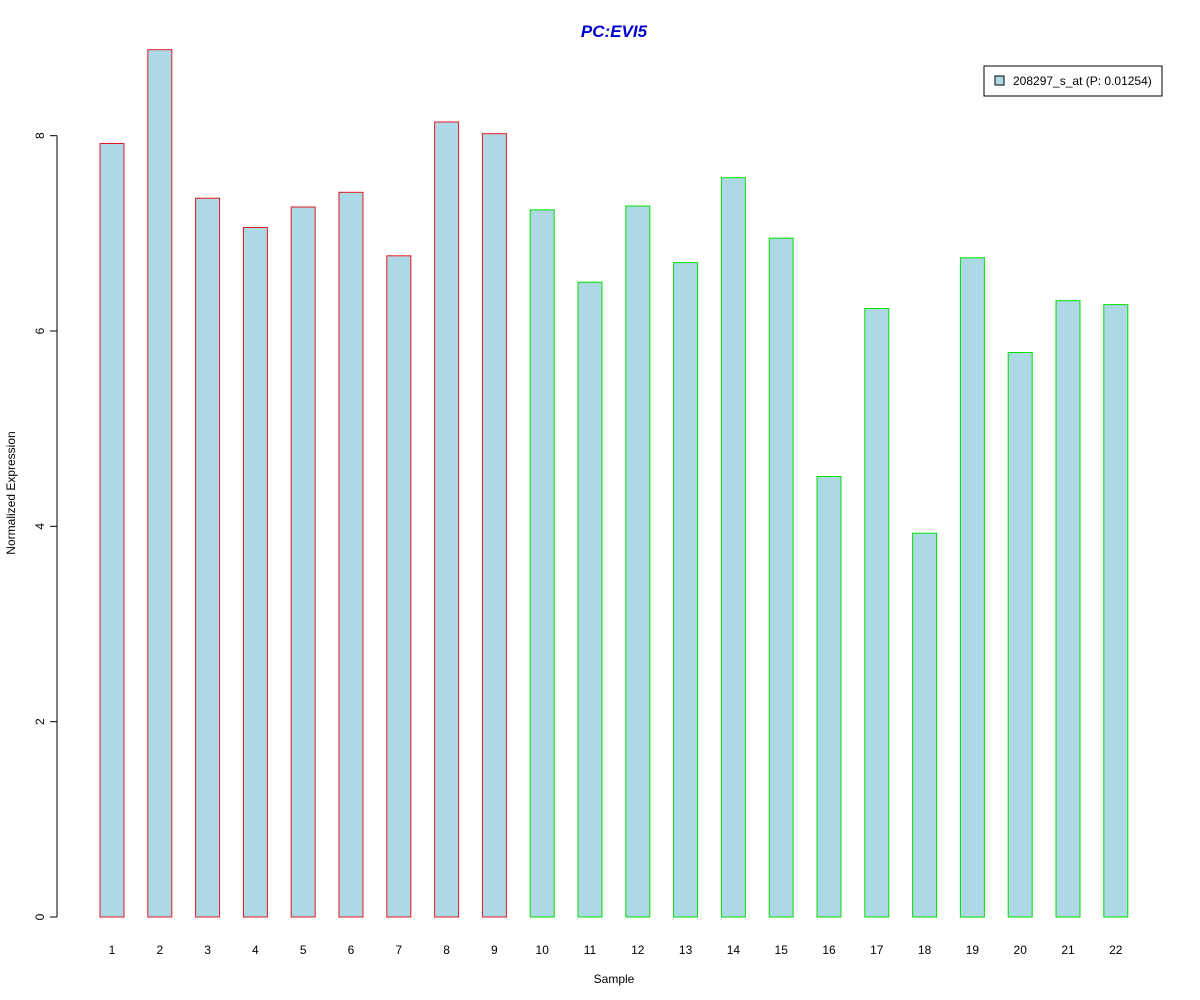 This screenshot has width=1200, height=1000. What do you see at coordinates (829, 950) in the screenshot?
I see `x-tick-label: 16` at bounding box center [829, 950].